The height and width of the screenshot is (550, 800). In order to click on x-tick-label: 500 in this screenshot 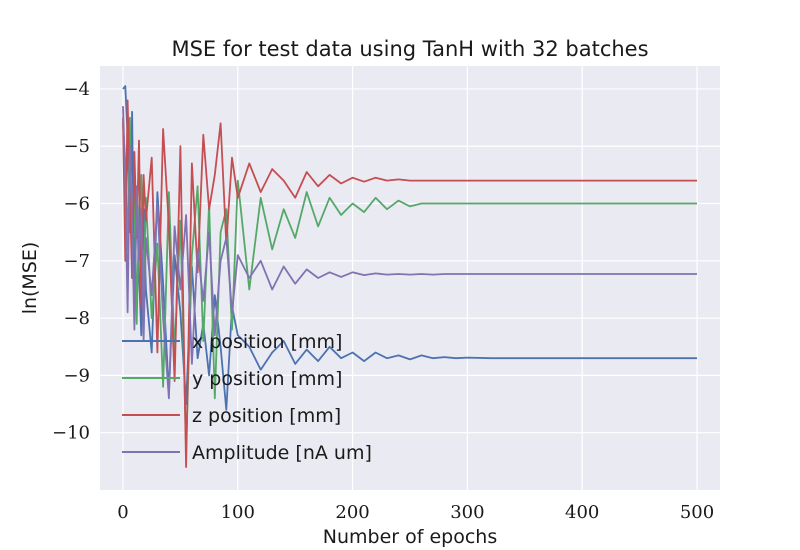, I will do `click(697, 512)`.